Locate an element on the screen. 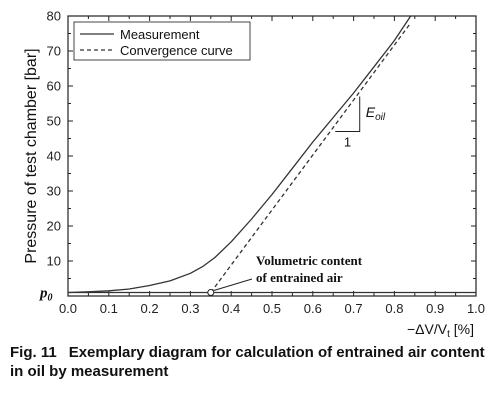 The width and height of the screenshot is (500, 412). entrained-air-point is located at coordinates (211, 292).